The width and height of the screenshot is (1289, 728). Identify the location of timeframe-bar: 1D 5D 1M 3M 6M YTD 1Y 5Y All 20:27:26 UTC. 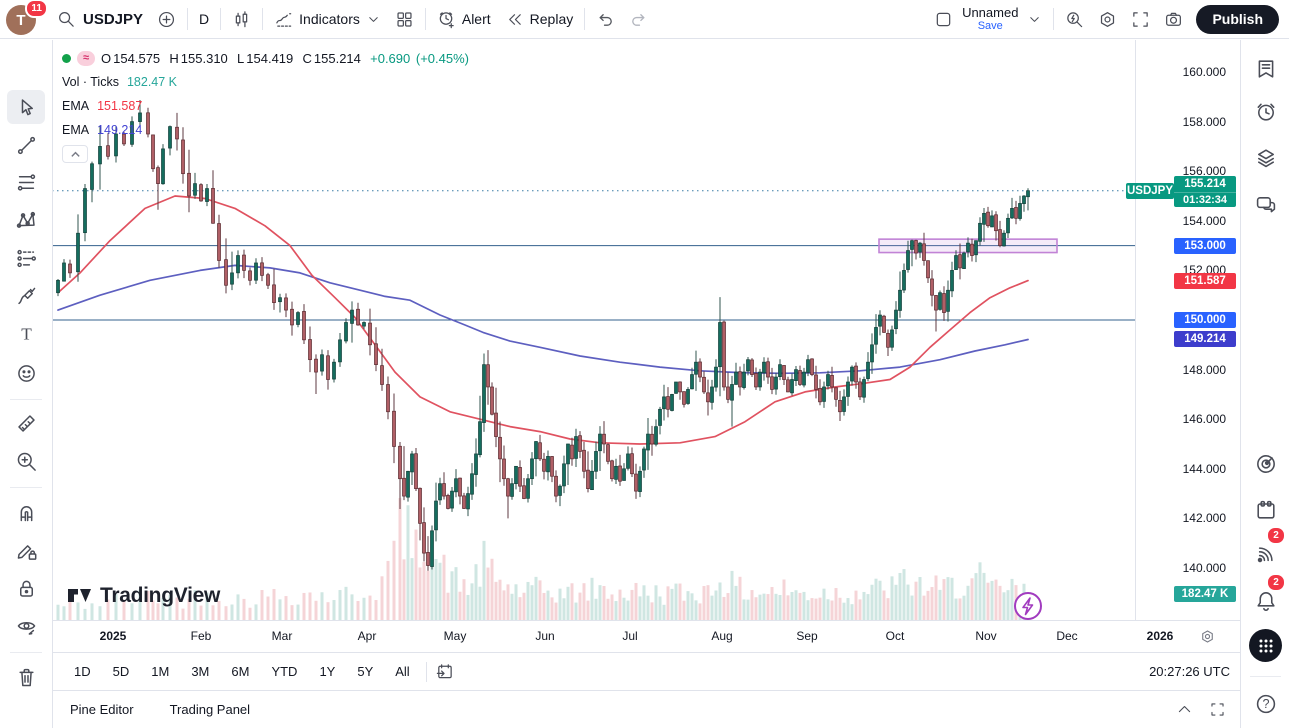
(620, 671).